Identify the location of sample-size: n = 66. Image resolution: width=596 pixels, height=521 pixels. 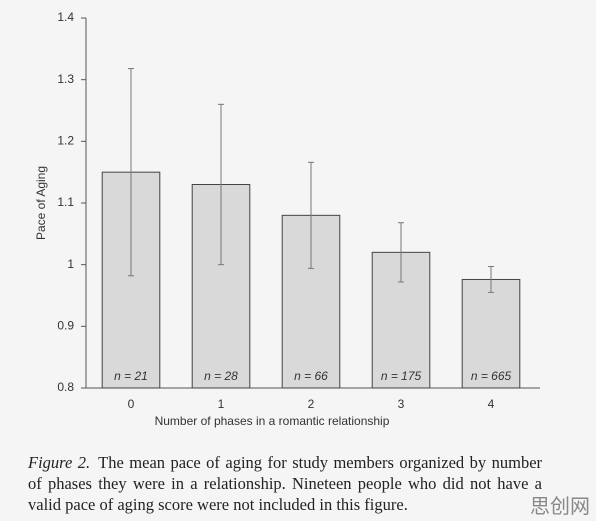
(311, 376).